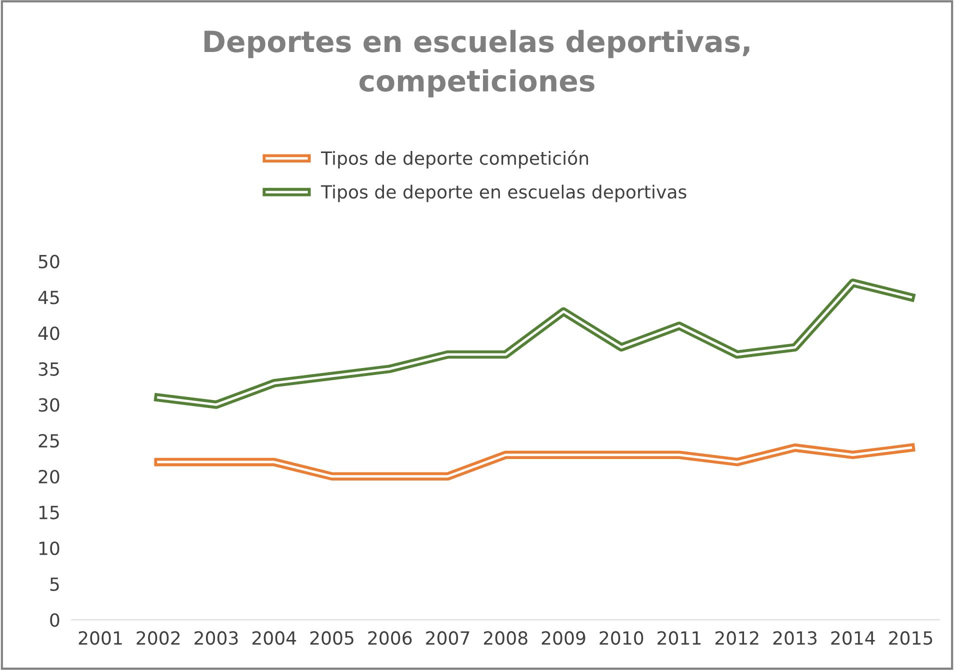 The image size is (954, 670). Describe the element at coordinates (448, 638) in the screenshot. I see `x-tick-label: 2007` at that location.